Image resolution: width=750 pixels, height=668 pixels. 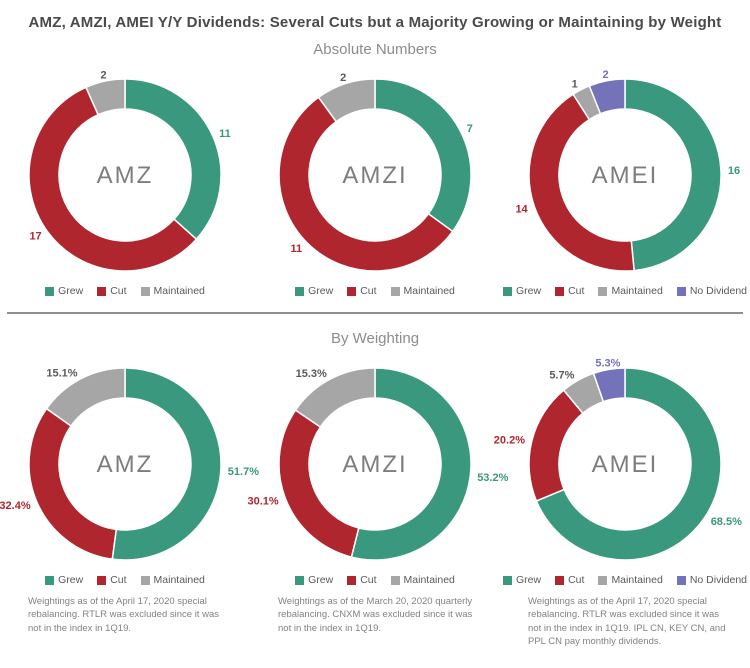 I want to click on segment-value-label-grew: 11, so click(x=225, y=134).